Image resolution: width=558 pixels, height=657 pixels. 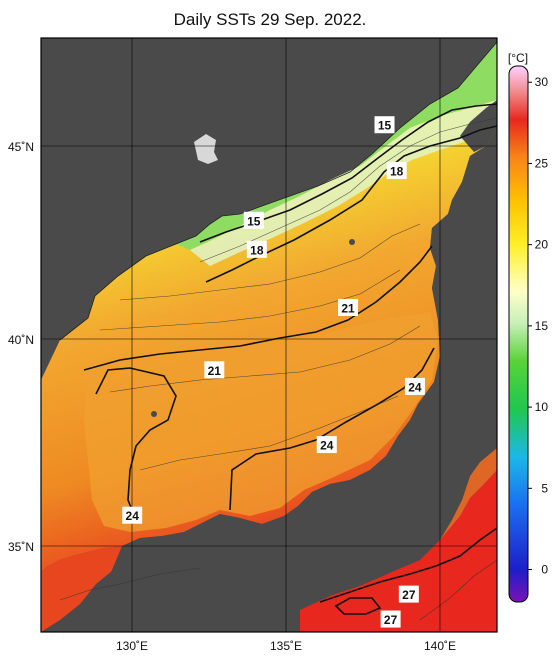 What do you see at coordinates (358, 606) in the screenshot?
I see `isotherm-27-loop` at bounding box center [358, 606].